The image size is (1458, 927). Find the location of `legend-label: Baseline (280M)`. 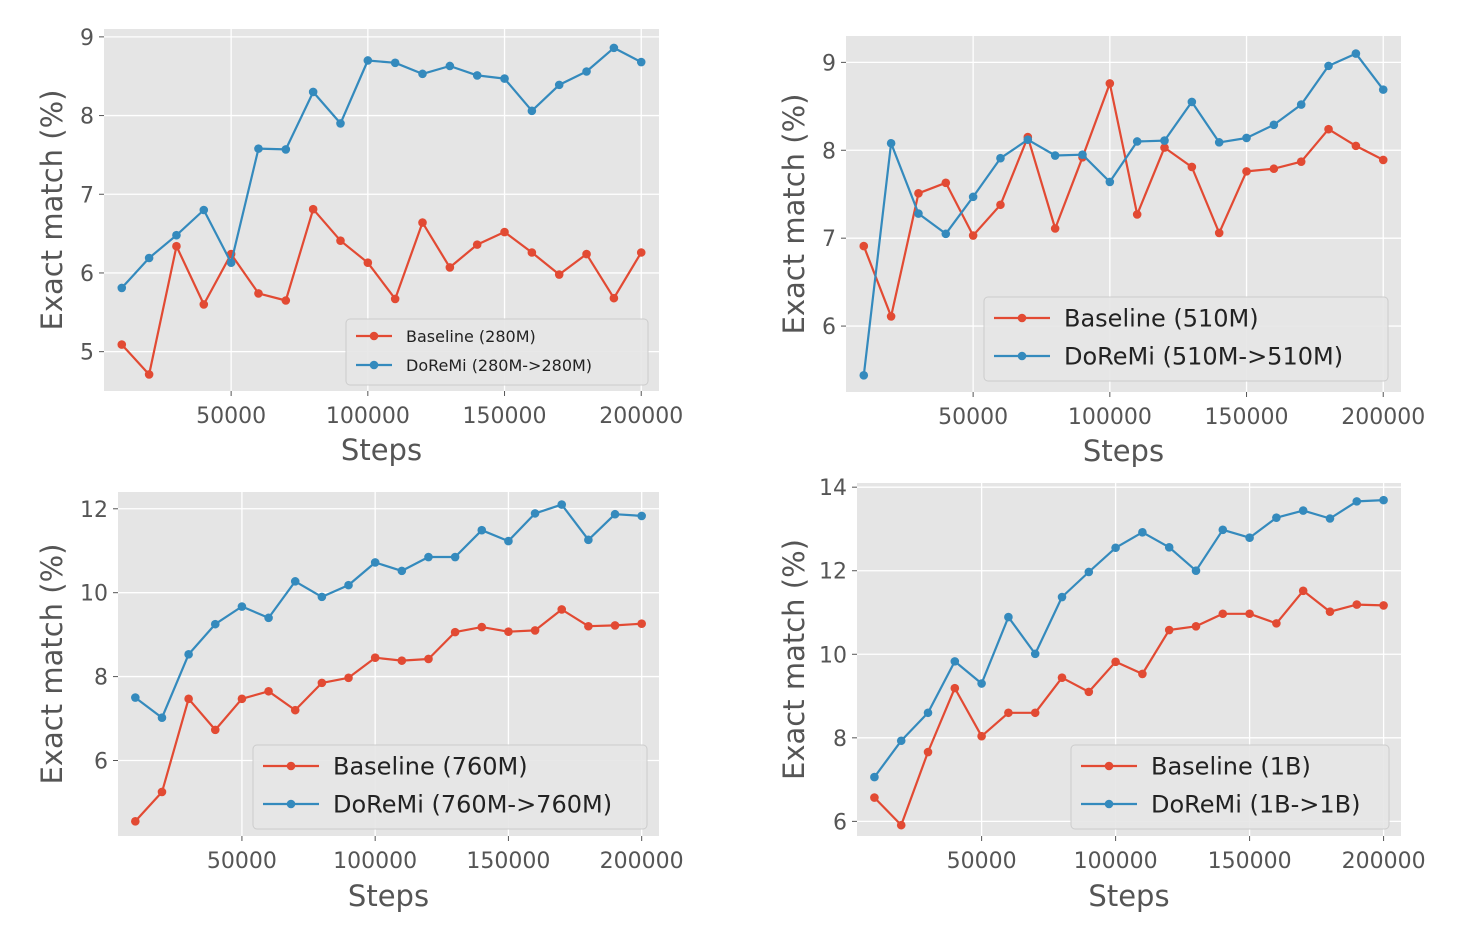

legend-label: Baseline (280M) is located at coordinates (471, 336).